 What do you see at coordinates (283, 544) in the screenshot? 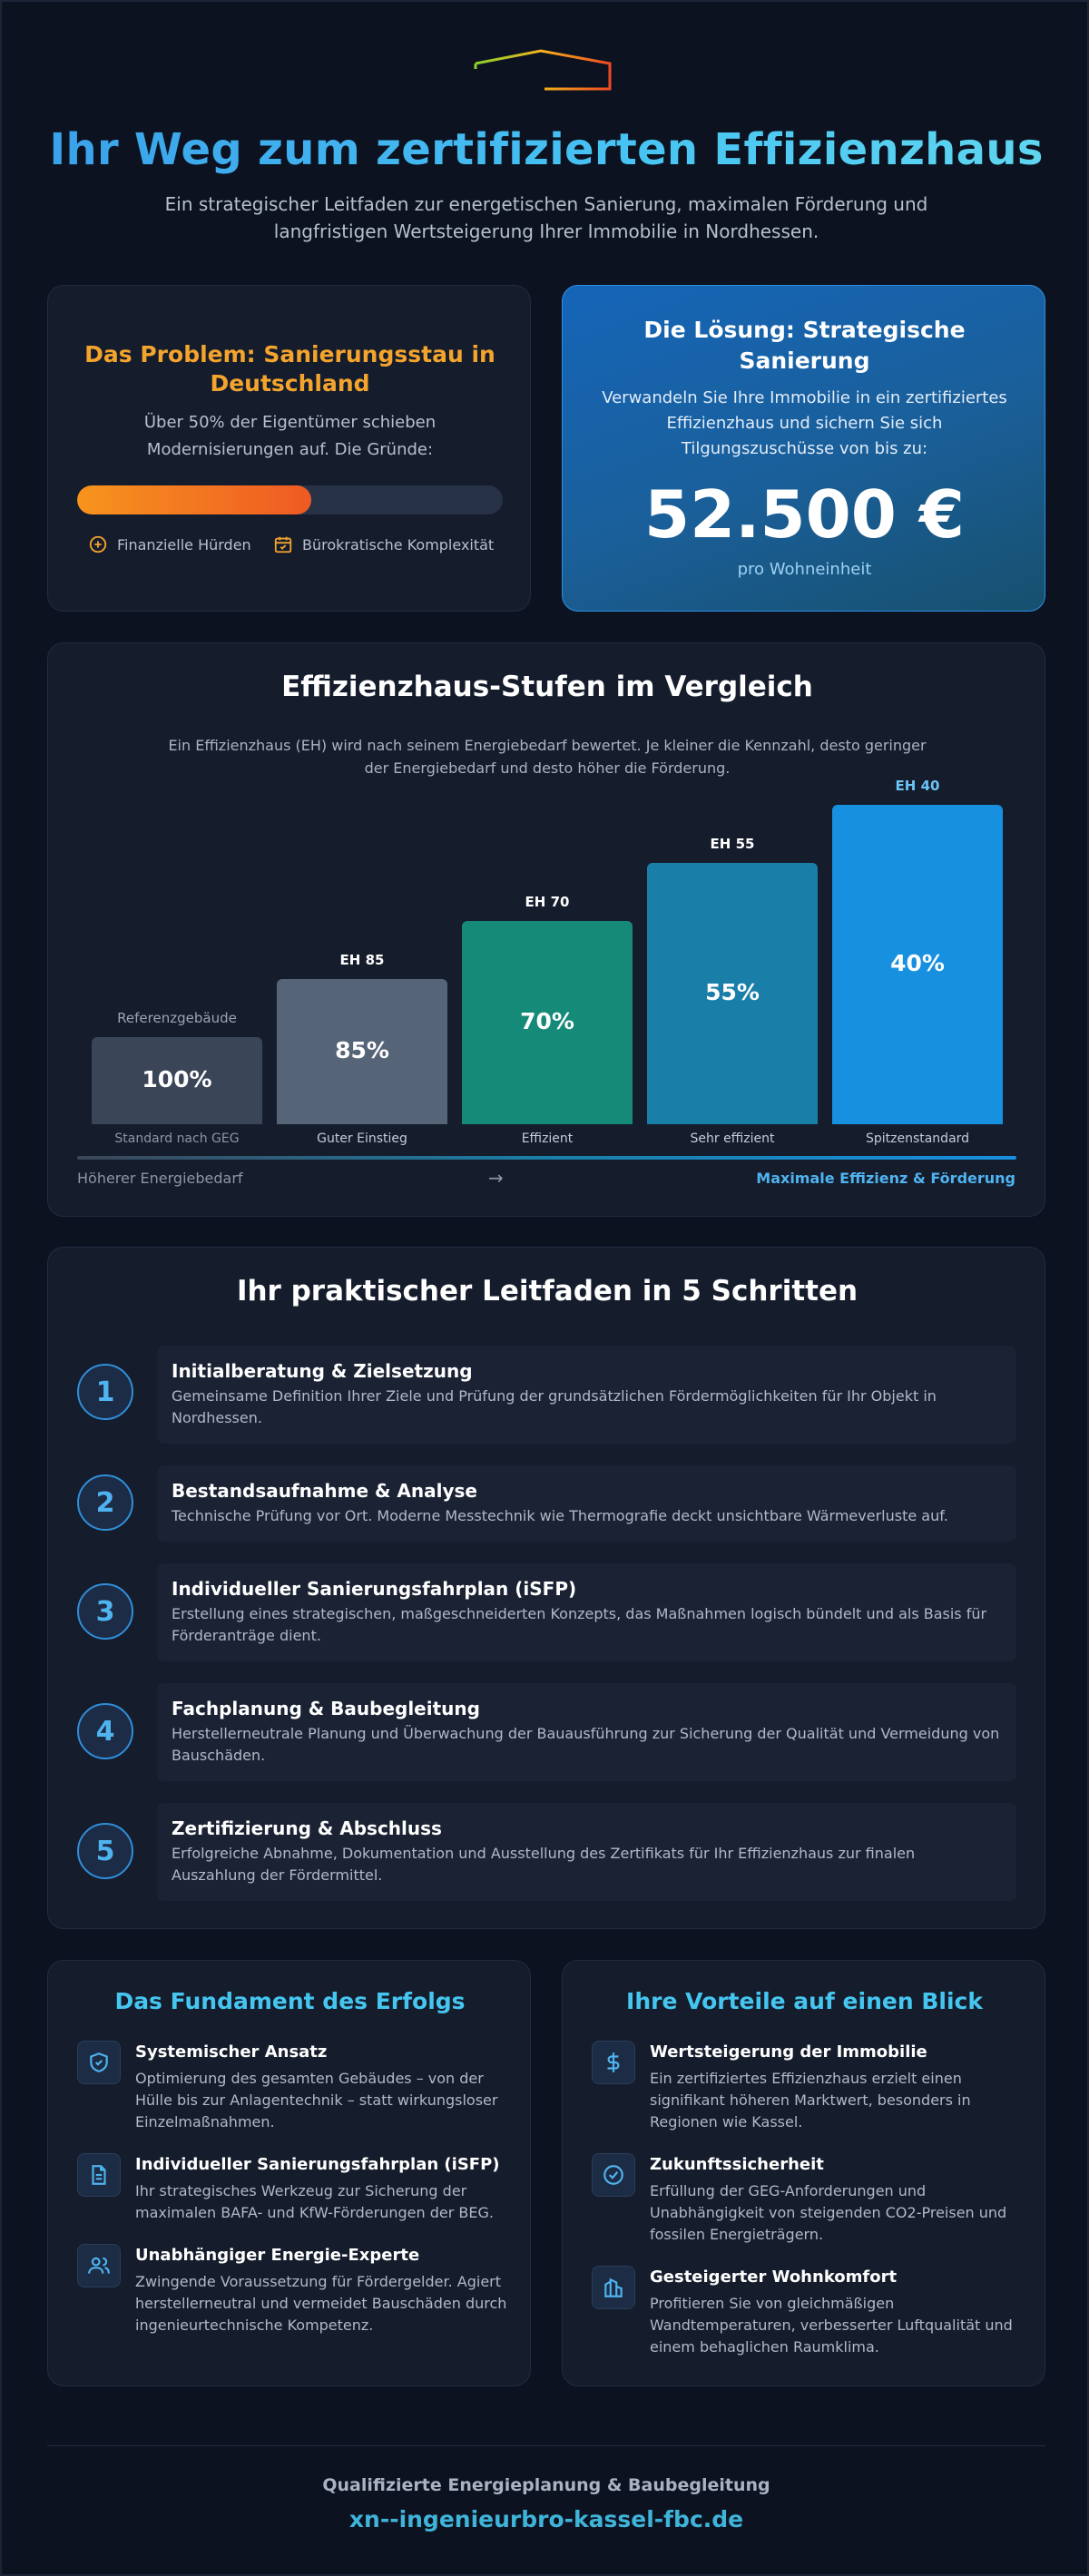
I see `calendar-check-icon` at bounding box center [283, 544].